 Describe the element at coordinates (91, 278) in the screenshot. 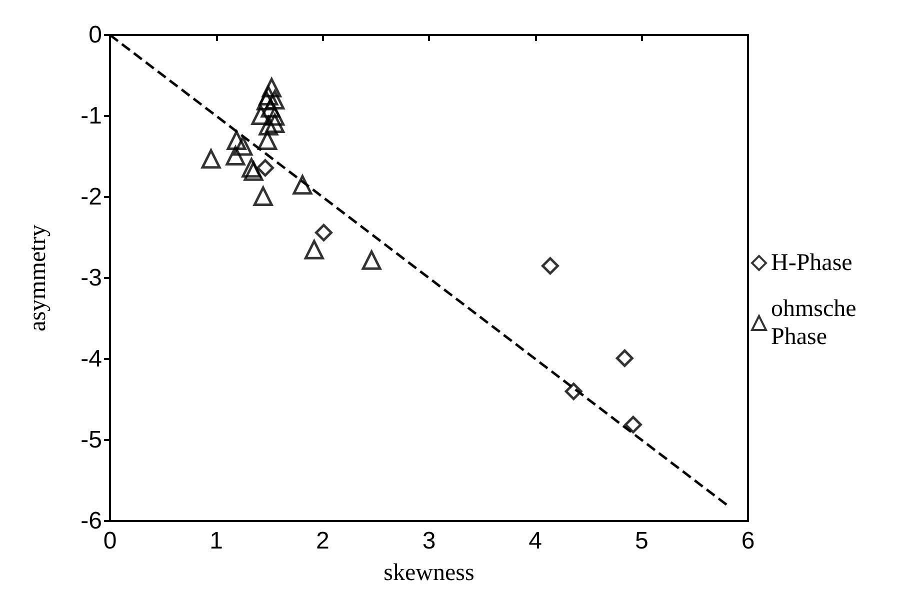

I see `y-tick-label: -3` at that location.